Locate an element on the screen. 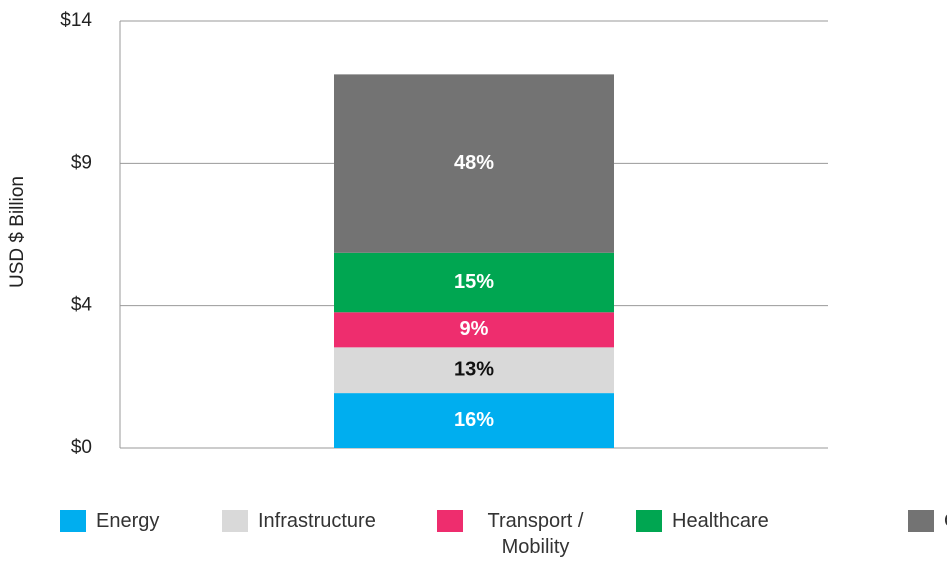 The width and height of the screenshot is (947, 568). data-label: 9% is located at coordinates (474, 329).